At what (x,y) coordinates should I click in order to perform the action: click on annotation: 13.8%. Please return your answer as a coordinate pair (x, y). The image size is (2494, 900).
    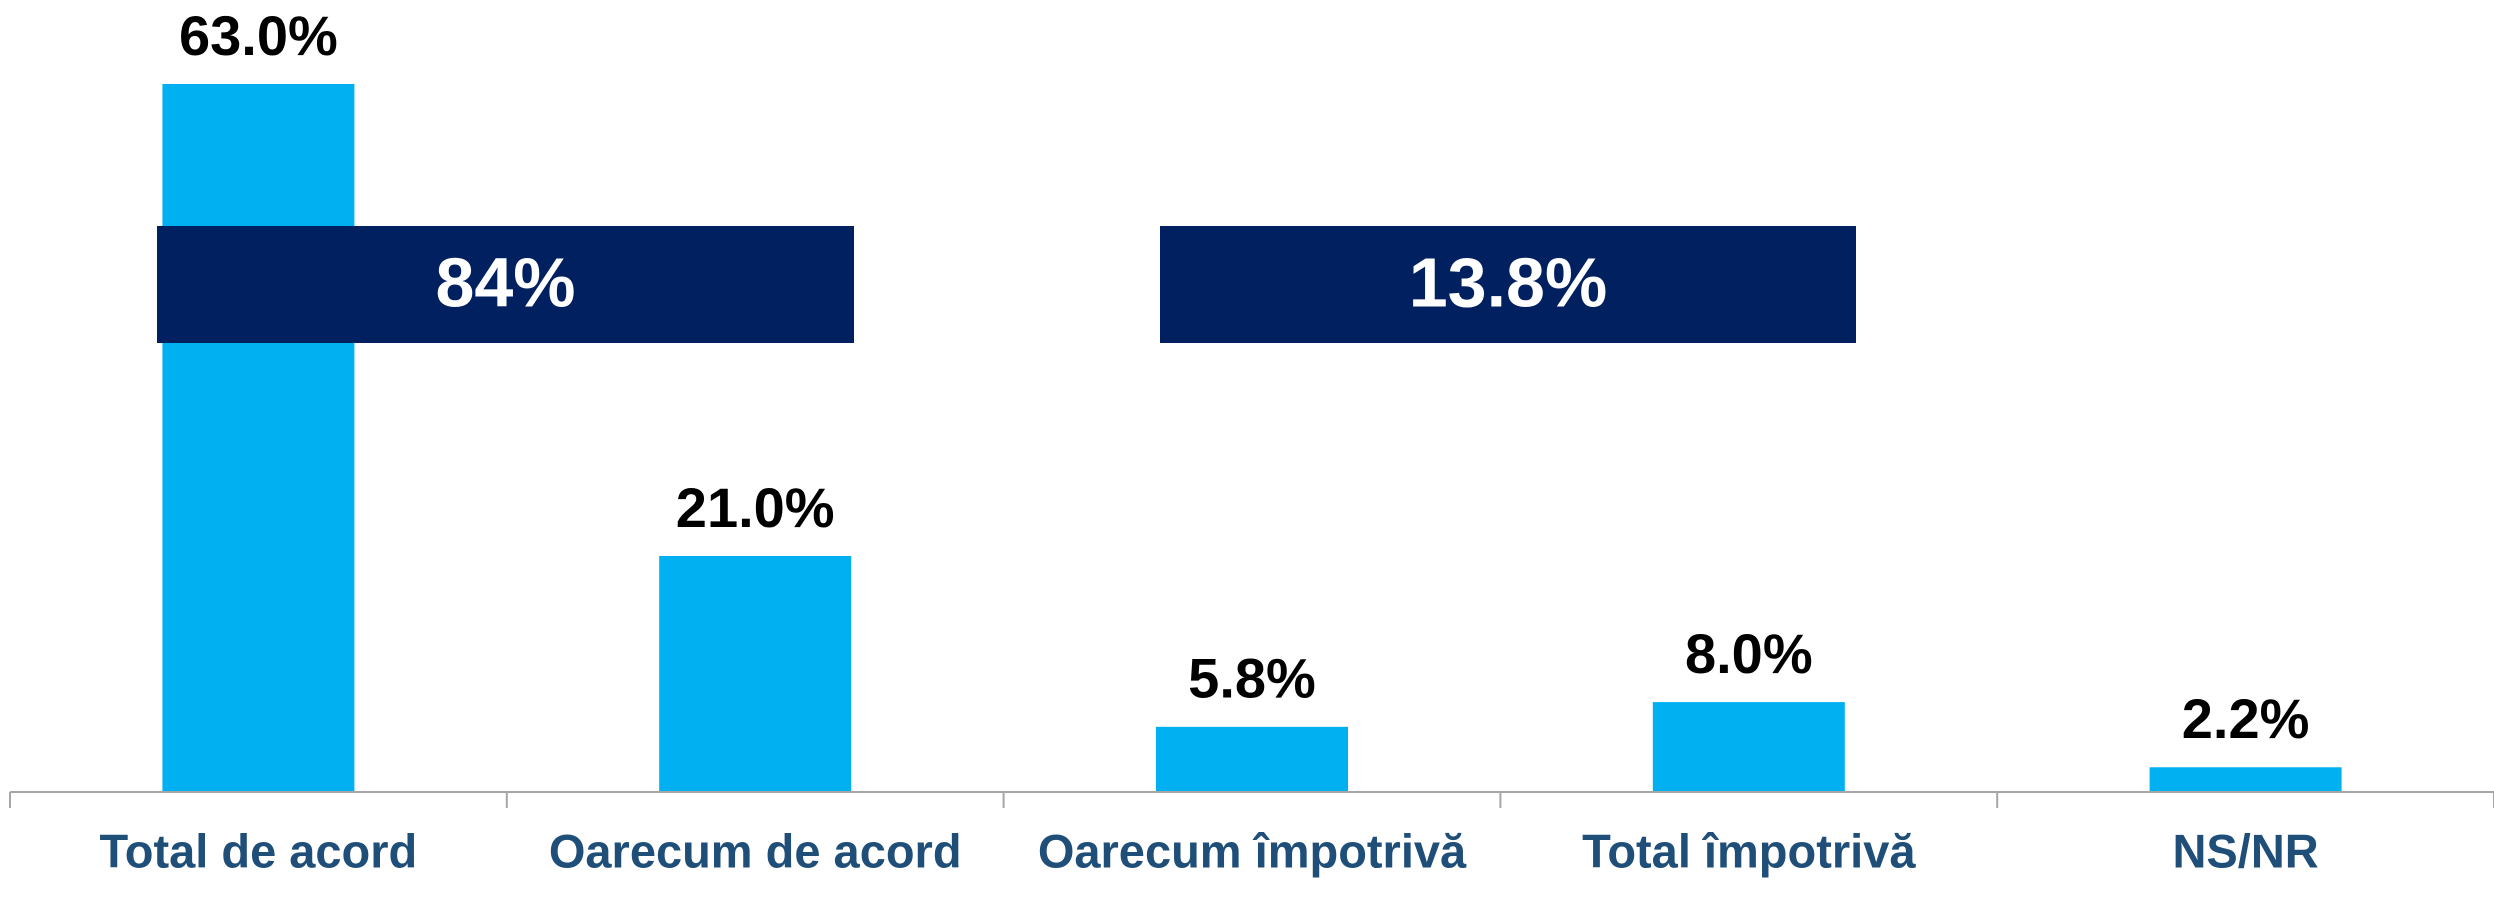
    Looking at the image, I should click on (1508, 282).